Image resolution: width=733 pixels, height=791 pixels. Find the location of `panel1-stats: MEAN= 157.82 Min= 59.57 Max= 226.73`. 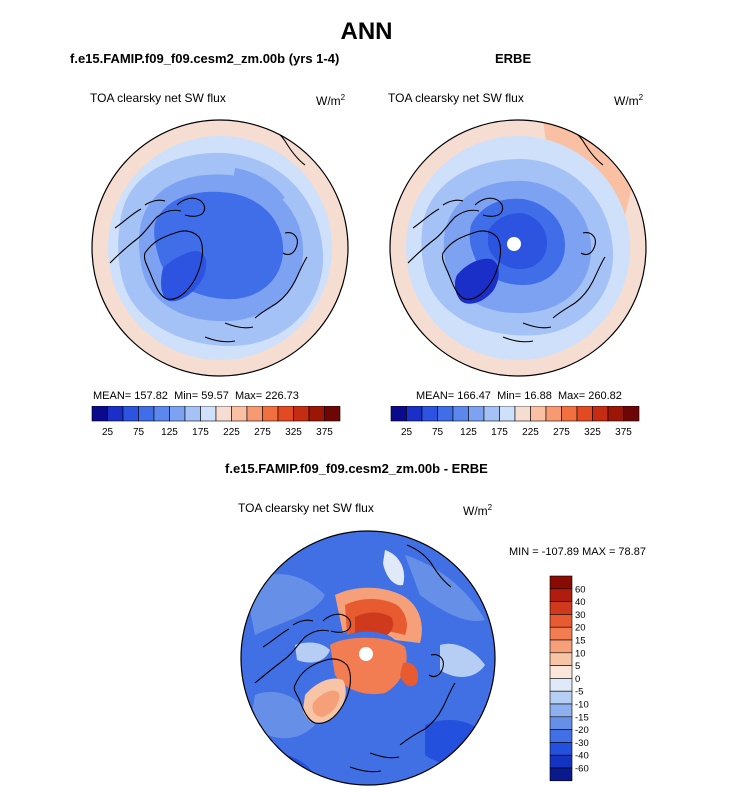

panel1-stats: MEAN= 157.82 Min= 59.57 Max= 226.73 is located at coordinates (196, 396).